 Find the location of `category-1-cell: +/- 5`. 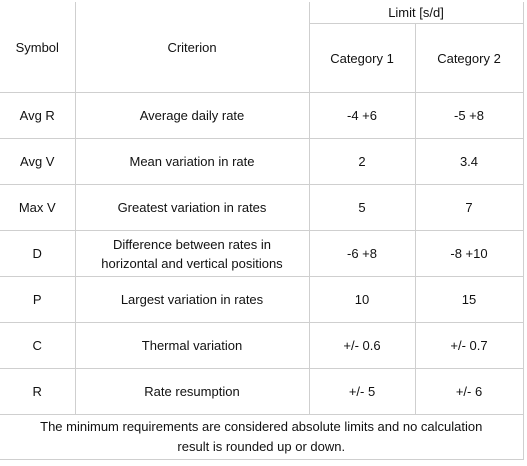

category-1-cell: +/- 5 is located at coordinates (362, 391).